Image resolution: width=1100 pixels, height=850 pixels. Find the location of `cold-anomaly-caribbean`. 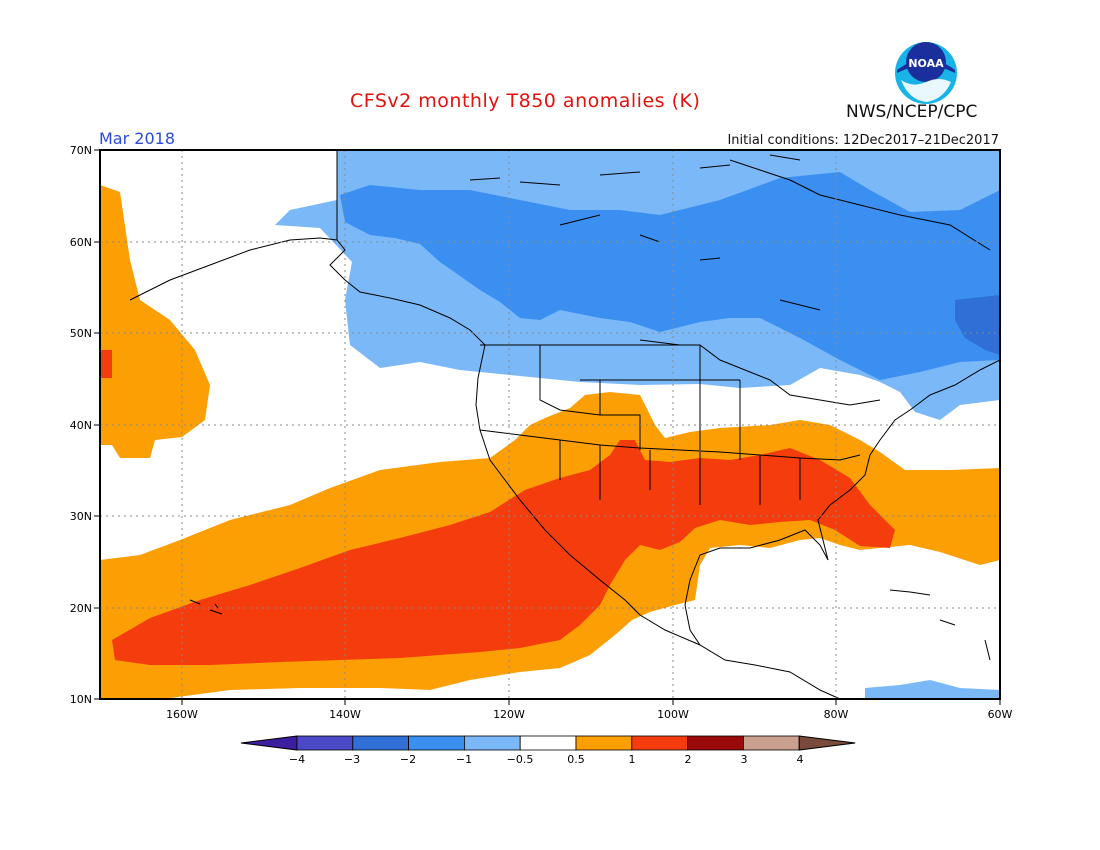

cold-anomaly-caribbean is located at coordinates (932, 689).